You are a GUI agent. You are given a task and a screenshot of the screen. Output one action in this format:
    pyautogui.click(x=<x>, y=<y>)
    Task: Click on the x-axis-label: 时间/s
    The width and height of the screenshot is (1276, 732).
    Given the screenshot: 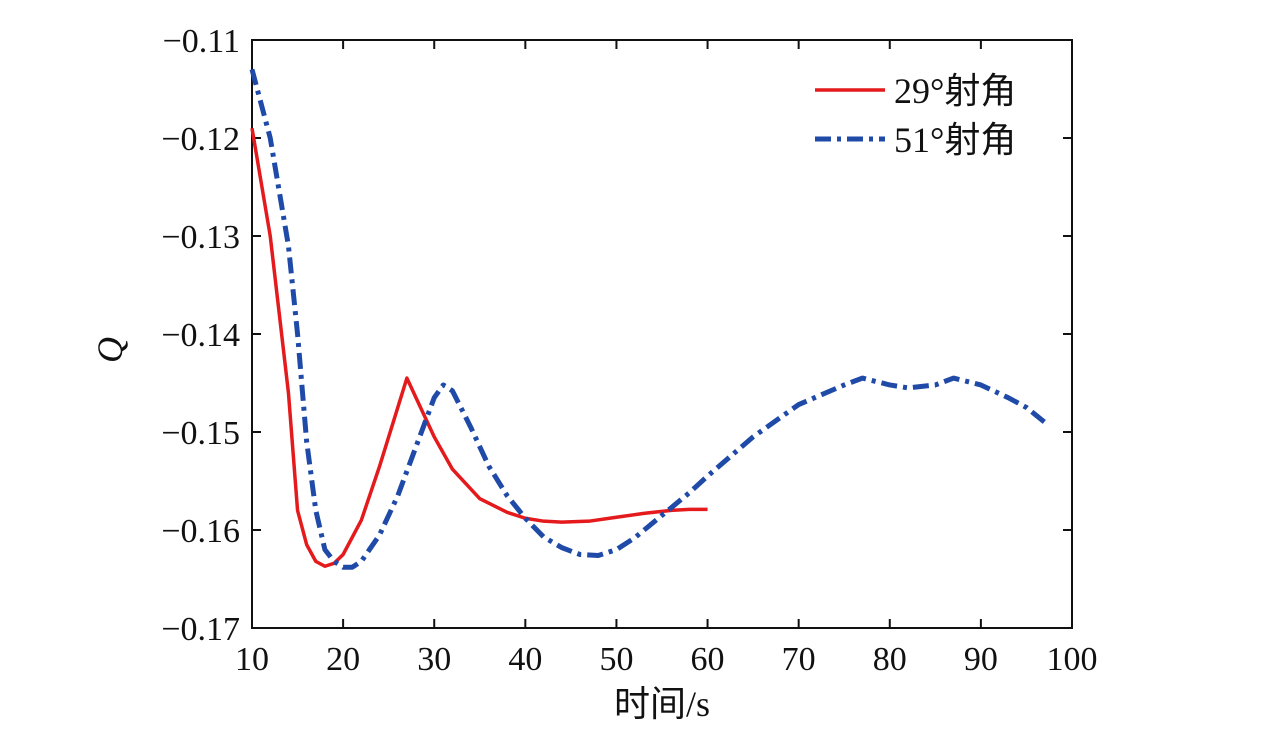 What is the action you would take?
    pyautogui.click(x=662, y=704)
    